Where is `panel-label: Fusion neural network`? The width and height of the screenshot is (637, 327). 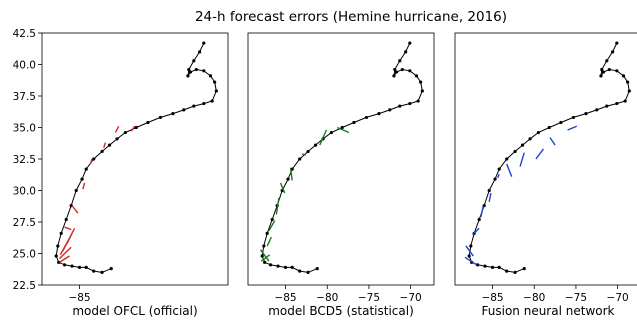 panel-label: Fusion neural network is located at coordinates (548, 311).